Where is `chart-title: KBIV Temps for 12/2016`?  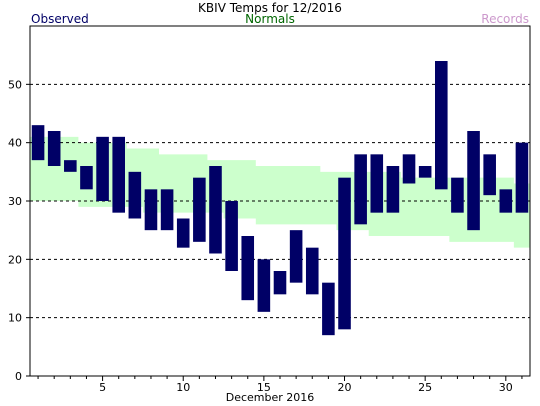
chart-title: KBIV Temps for 12/2016 is located at coordinates (270, 8).